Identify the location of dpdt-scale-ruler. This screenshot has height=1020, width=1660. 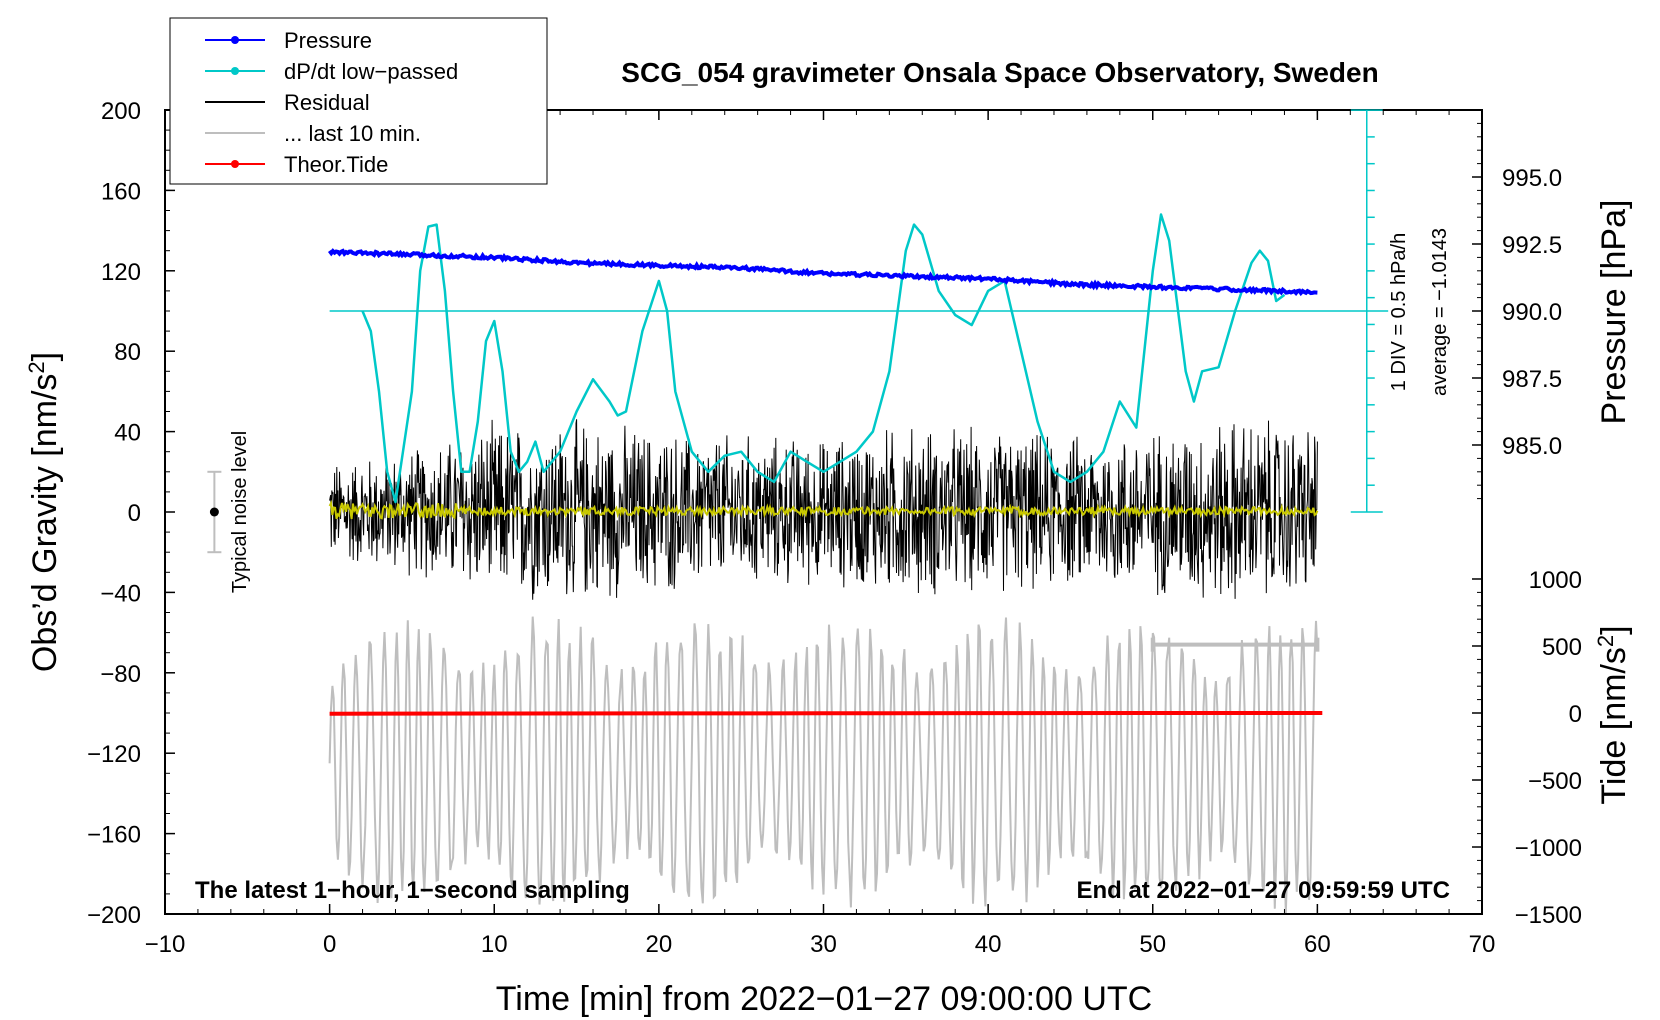
(1366, 311).